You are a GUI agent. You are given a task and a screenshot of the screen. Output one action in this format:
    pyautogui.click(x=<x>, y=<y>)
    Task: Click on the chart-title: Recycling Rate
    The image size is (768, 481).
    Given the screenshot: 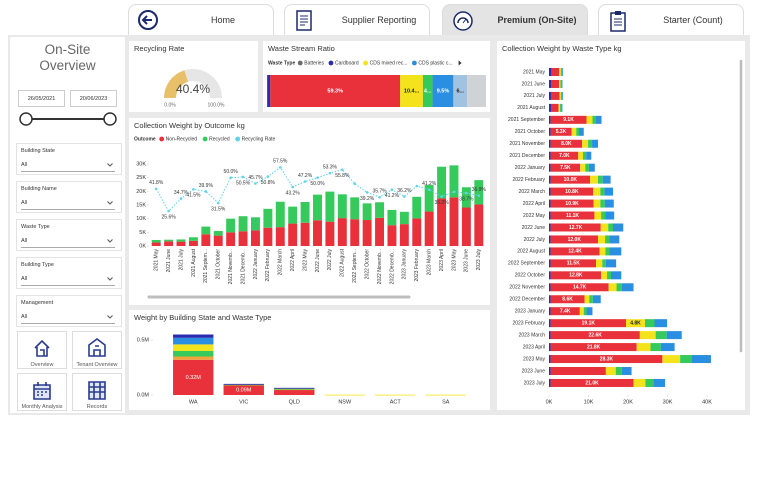 What is the action you would take?
    pyautogui.click(x=159, y=48)
    